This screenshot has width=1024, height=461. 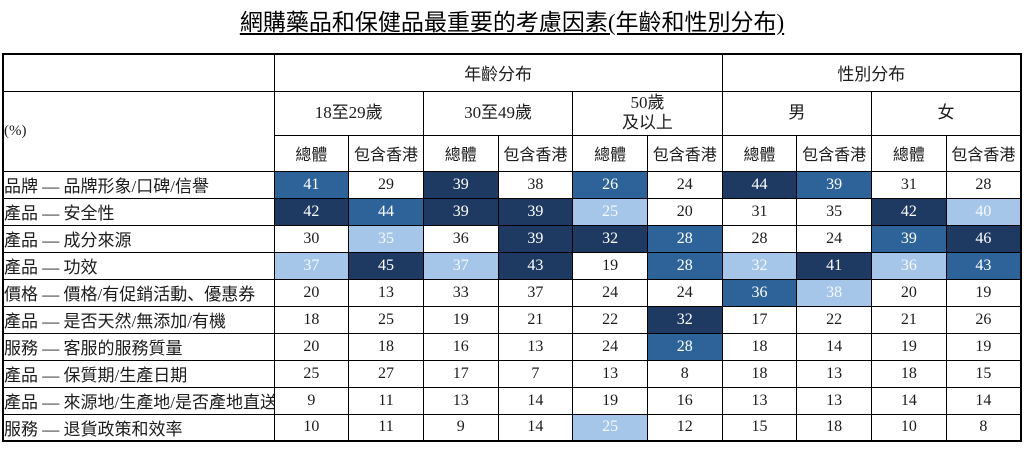 What do you see at coordinates (983, 373) in the screenshot?
I see `value-cell: 15` at bounding box center [983, 373].